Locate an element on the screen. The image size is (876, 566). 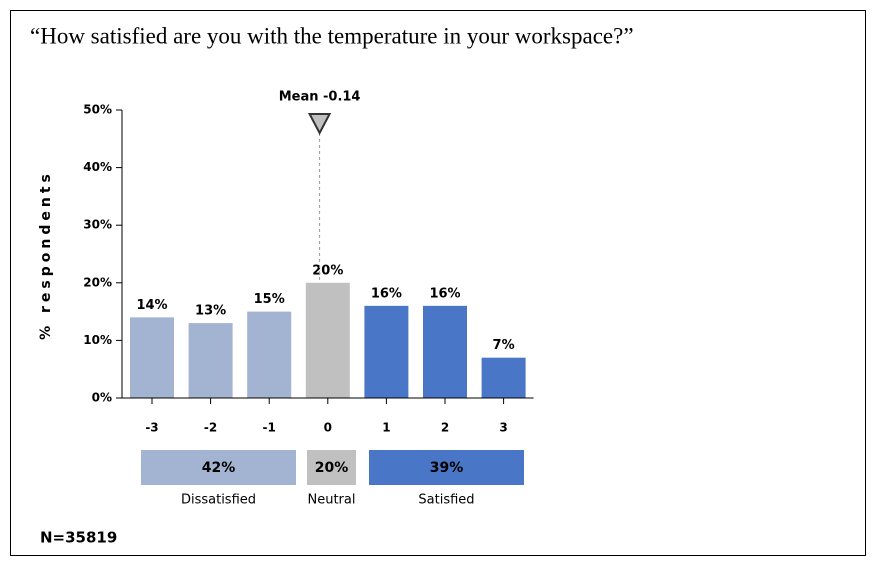
y-axis-label: % respondents is located at coordinates (46, 255).